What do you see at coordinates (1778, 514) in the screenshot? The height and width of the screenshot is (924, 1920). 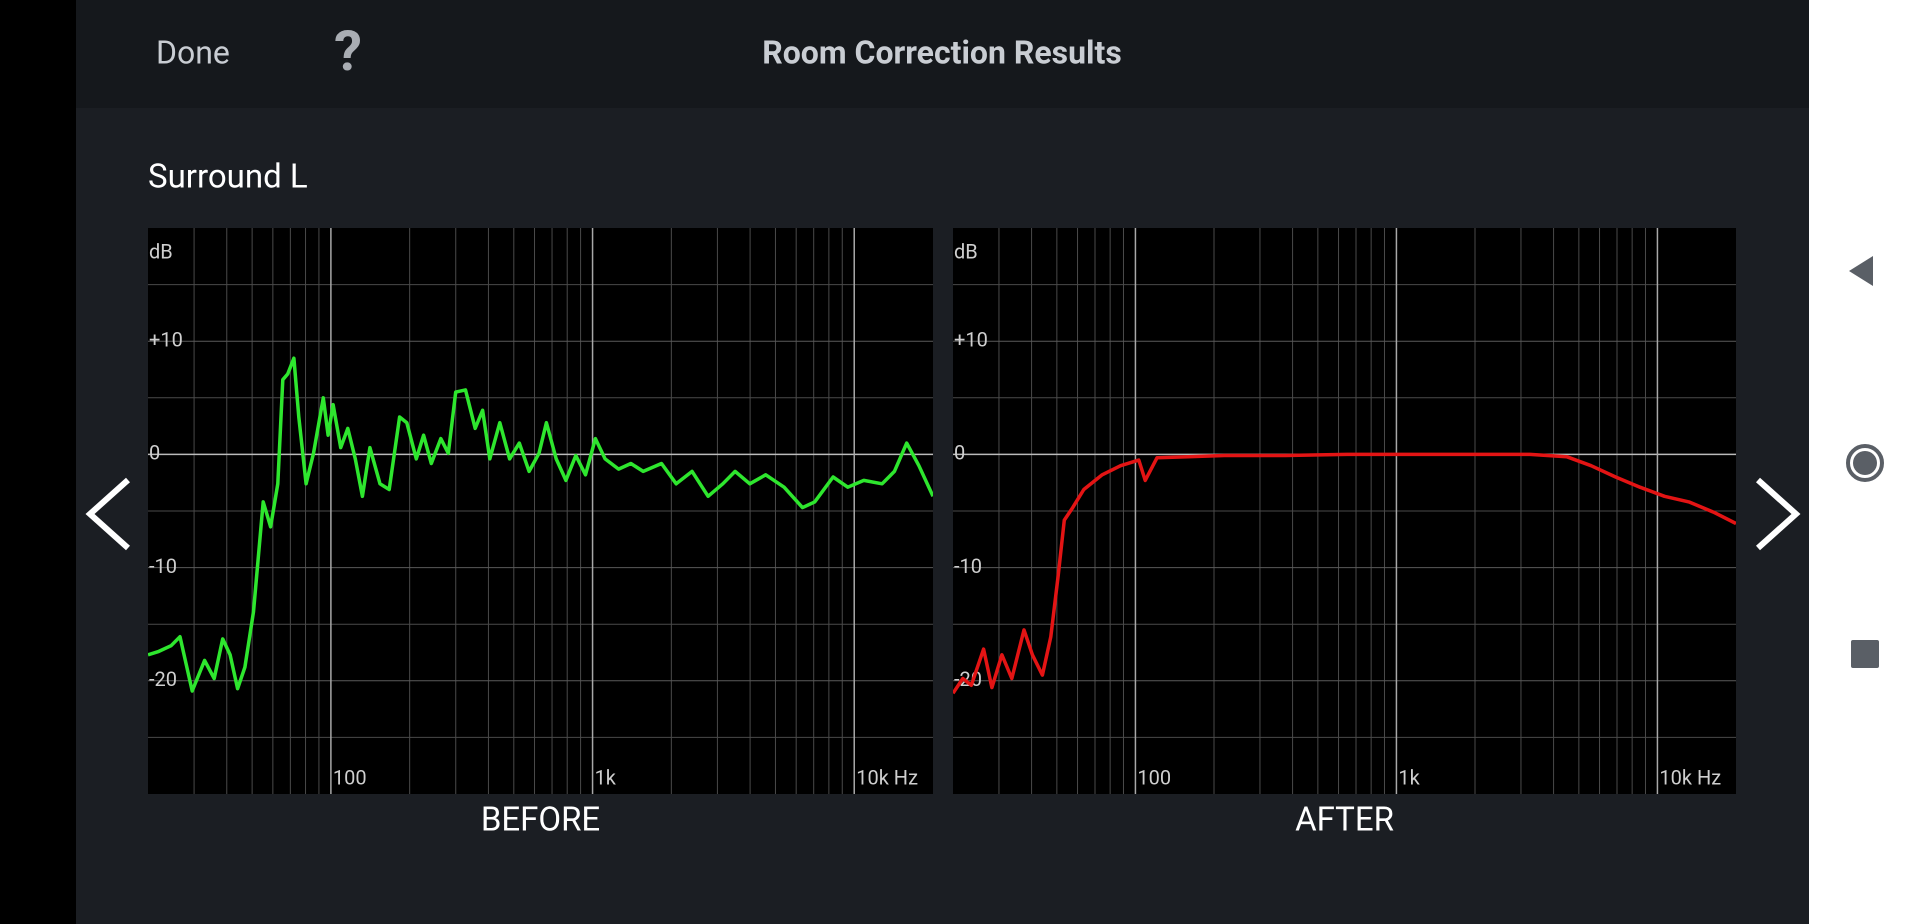 I see `next-arrow` at bounding box center [1778, 514].